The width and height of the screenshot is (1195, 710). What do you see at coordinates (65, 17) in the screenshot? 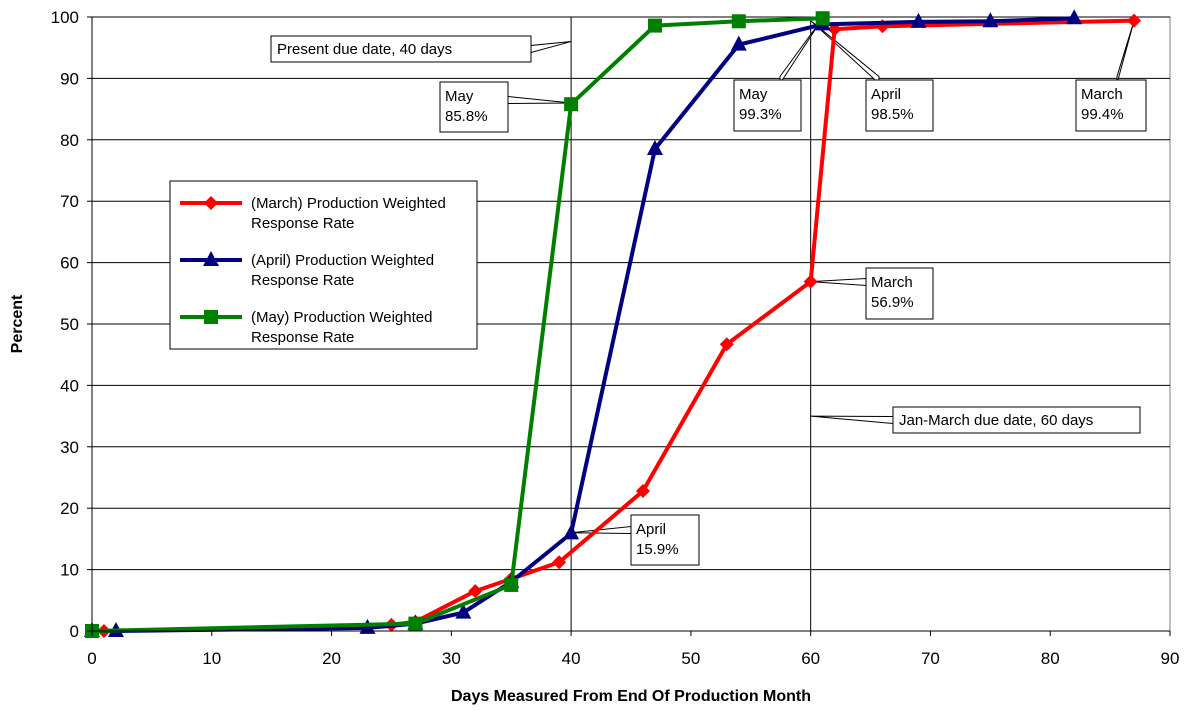
I see `y-tick-label-100: 100` at bounding box center [65, 17].